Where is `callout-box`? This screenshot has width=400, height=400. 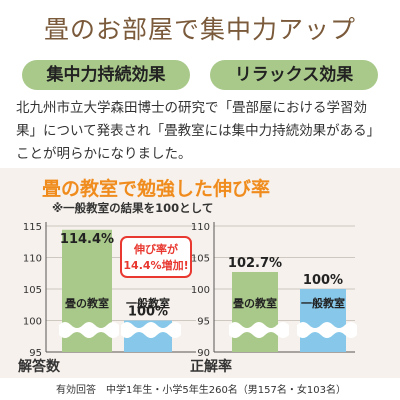
callout-box is located at coordinates (156, 257).